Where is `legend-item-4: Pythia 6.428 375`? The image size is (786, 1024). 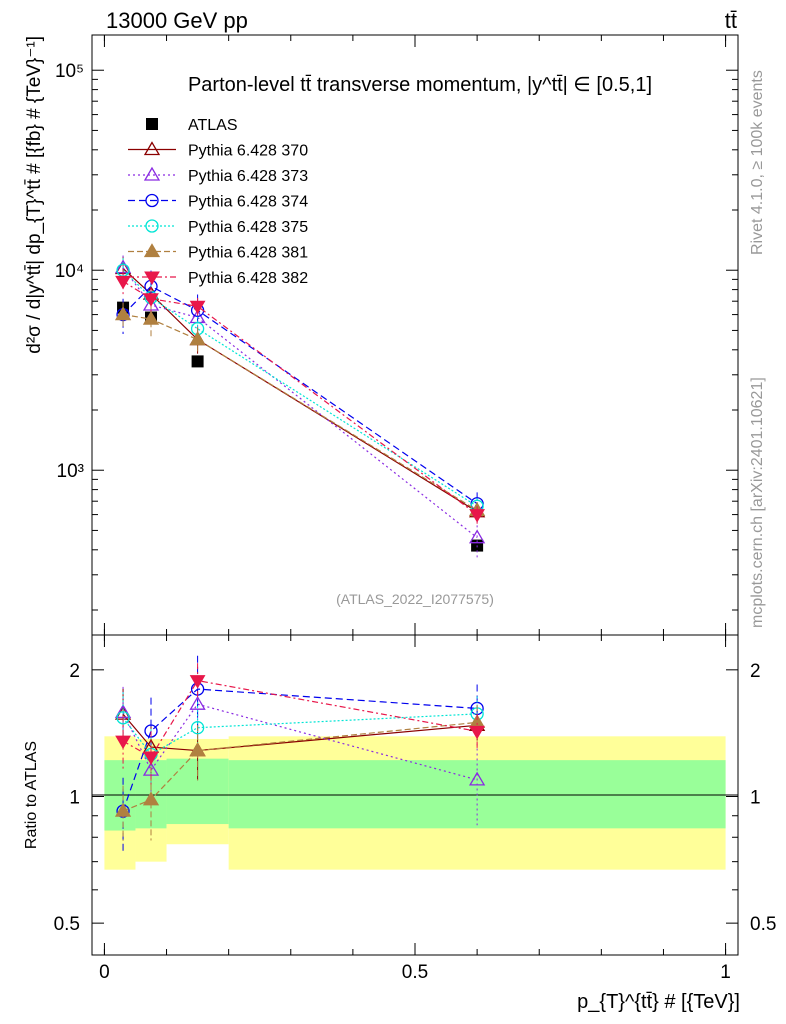
legend-item-4: Pythia 6.428 375 is located at coordinates (218, 227).